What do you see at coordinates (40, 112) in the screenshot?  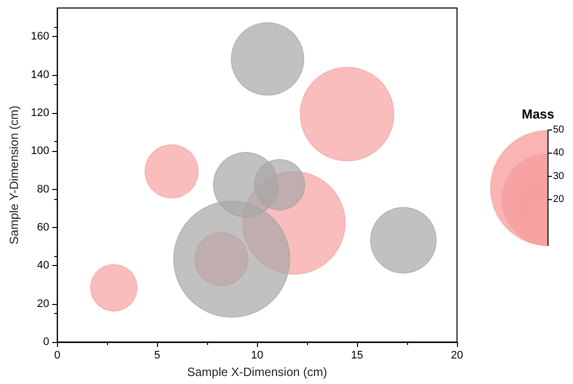 I see `y-tick-label: 120` at bounding box center [40, 112].